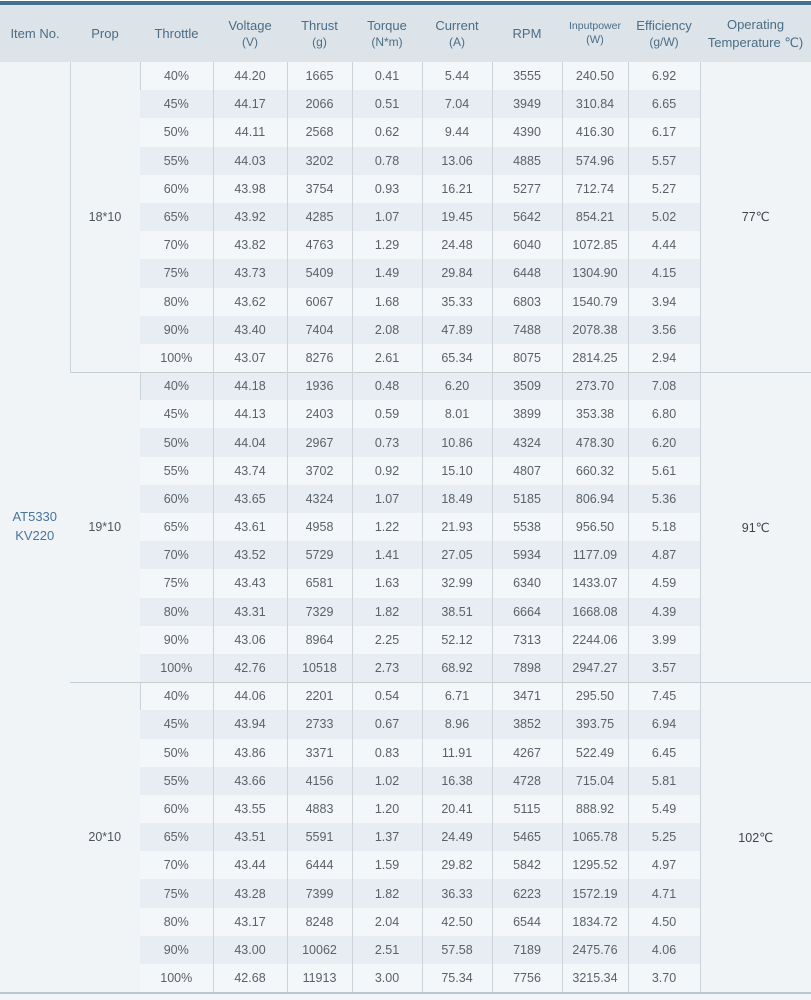  I want to click on operating-temperature-cell: 102℃, so click(755, 837).